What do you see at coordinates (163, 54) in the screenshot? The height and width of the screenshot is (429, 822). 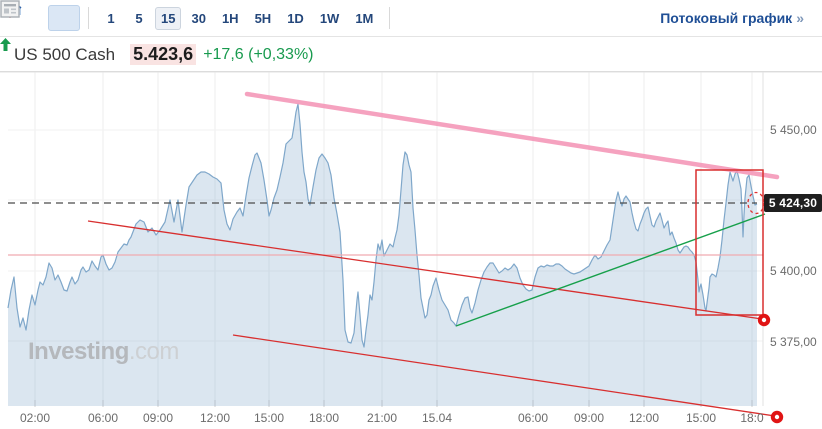 I see `last-price: 5.423,6` at bounding box center [163, 54].